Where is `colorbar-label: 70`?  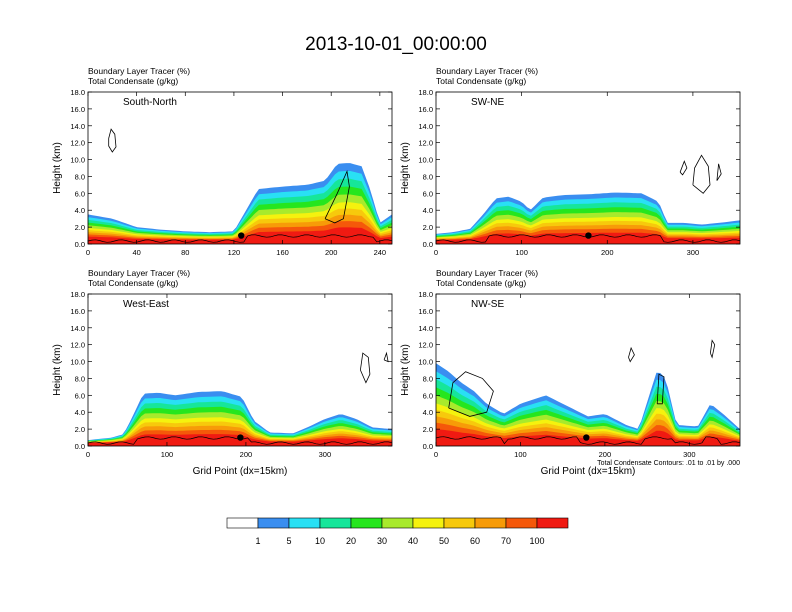 colorbar-label: 70 is located at coordinates (506, 541).